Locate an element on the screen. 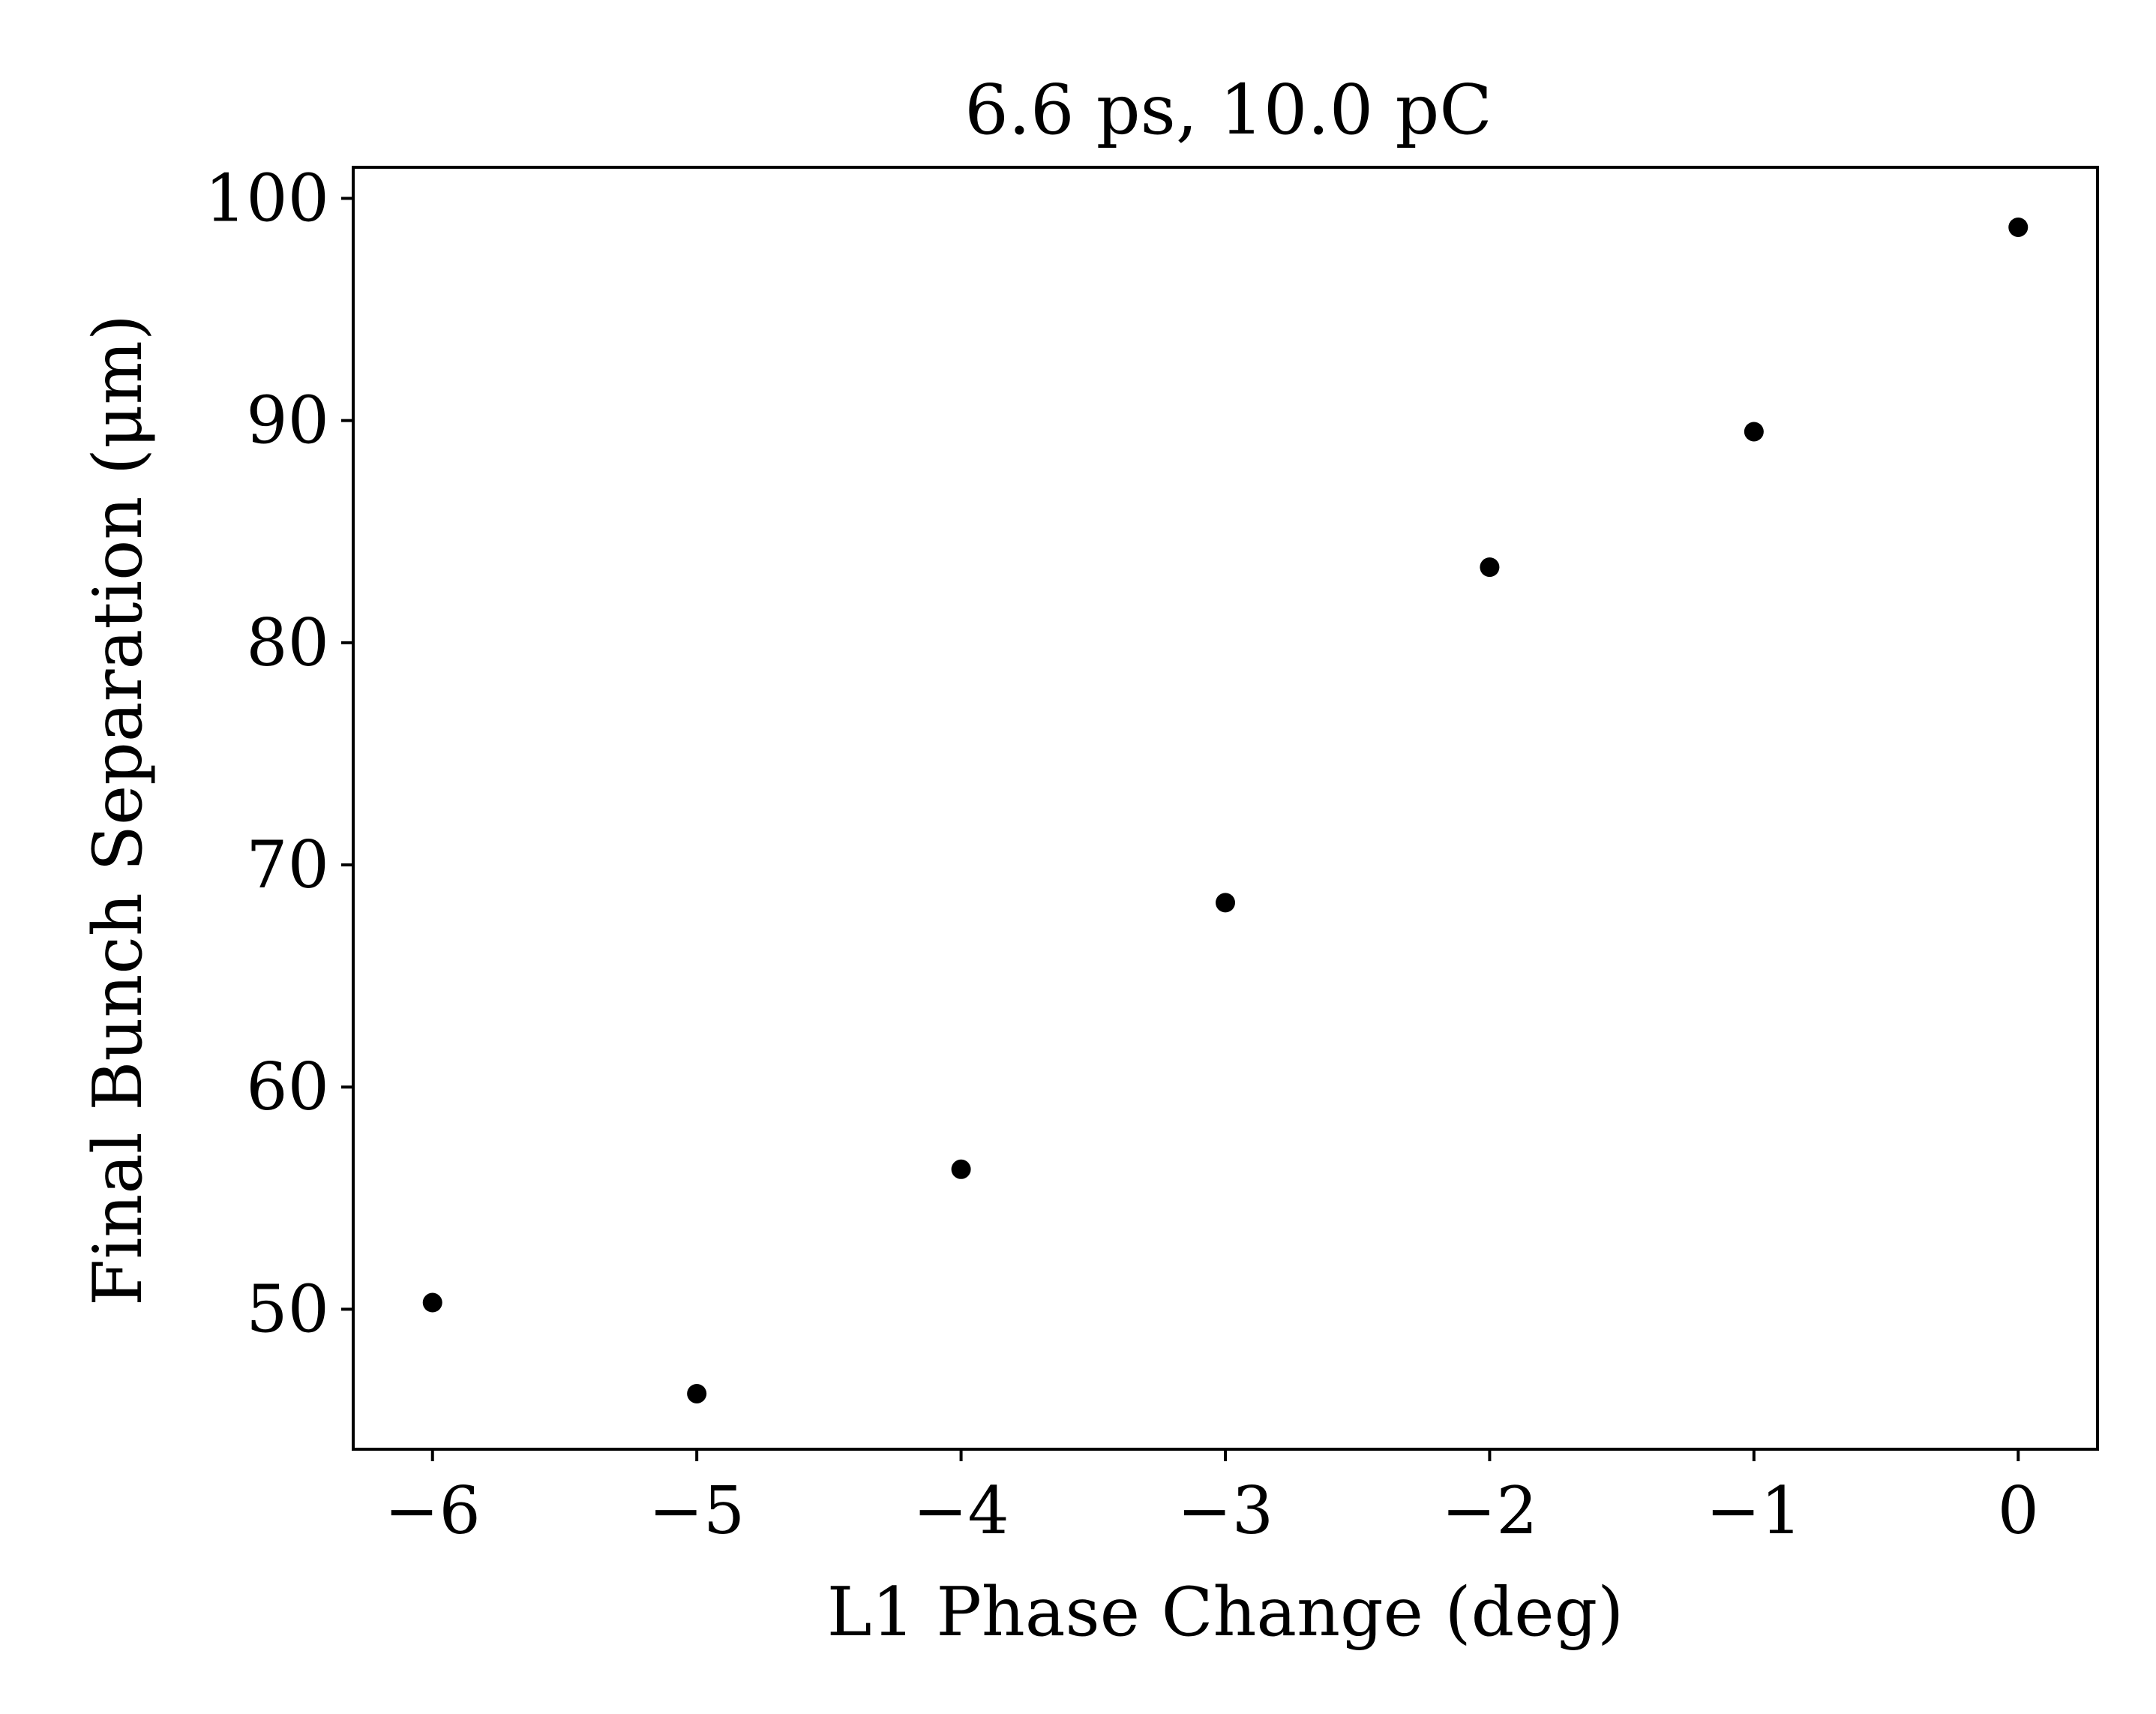 This screenshot has height=1714, width=2156. x-tick-label: 0 is located at coordinates (2018, 1510).